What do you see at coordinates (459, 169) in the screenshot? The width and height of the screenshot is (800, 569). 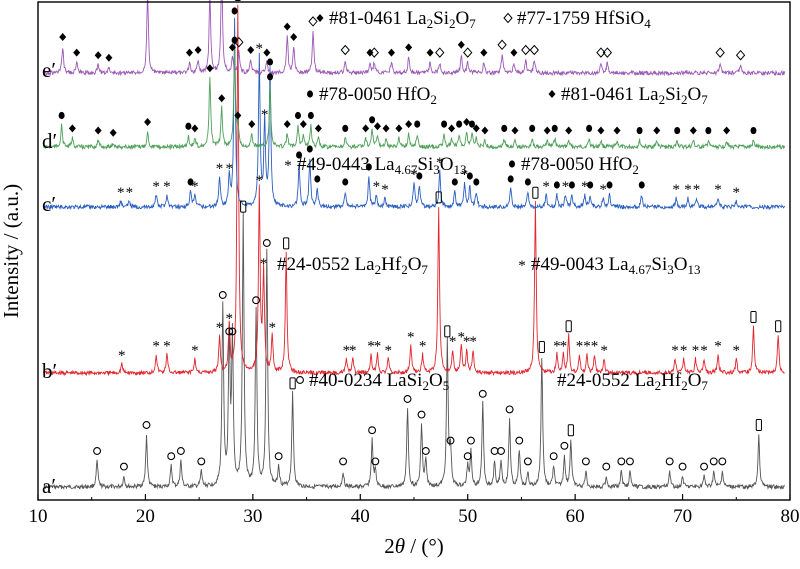 I see `legend-formula-part: 13` at bounding box center [459, 169].